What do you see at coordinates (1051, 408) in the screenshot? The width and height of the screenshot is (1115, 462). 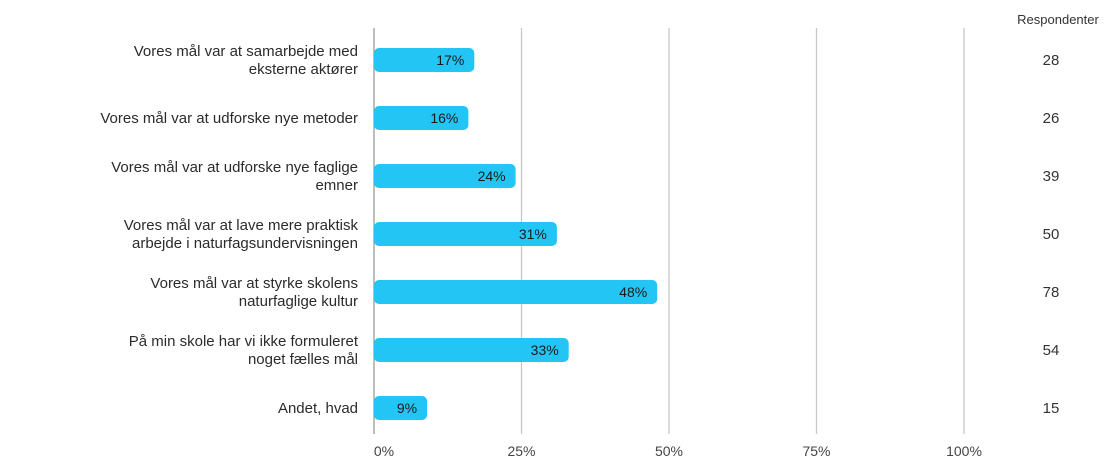 I see `respondent-count: 15` at bounding box center [1051, 408].